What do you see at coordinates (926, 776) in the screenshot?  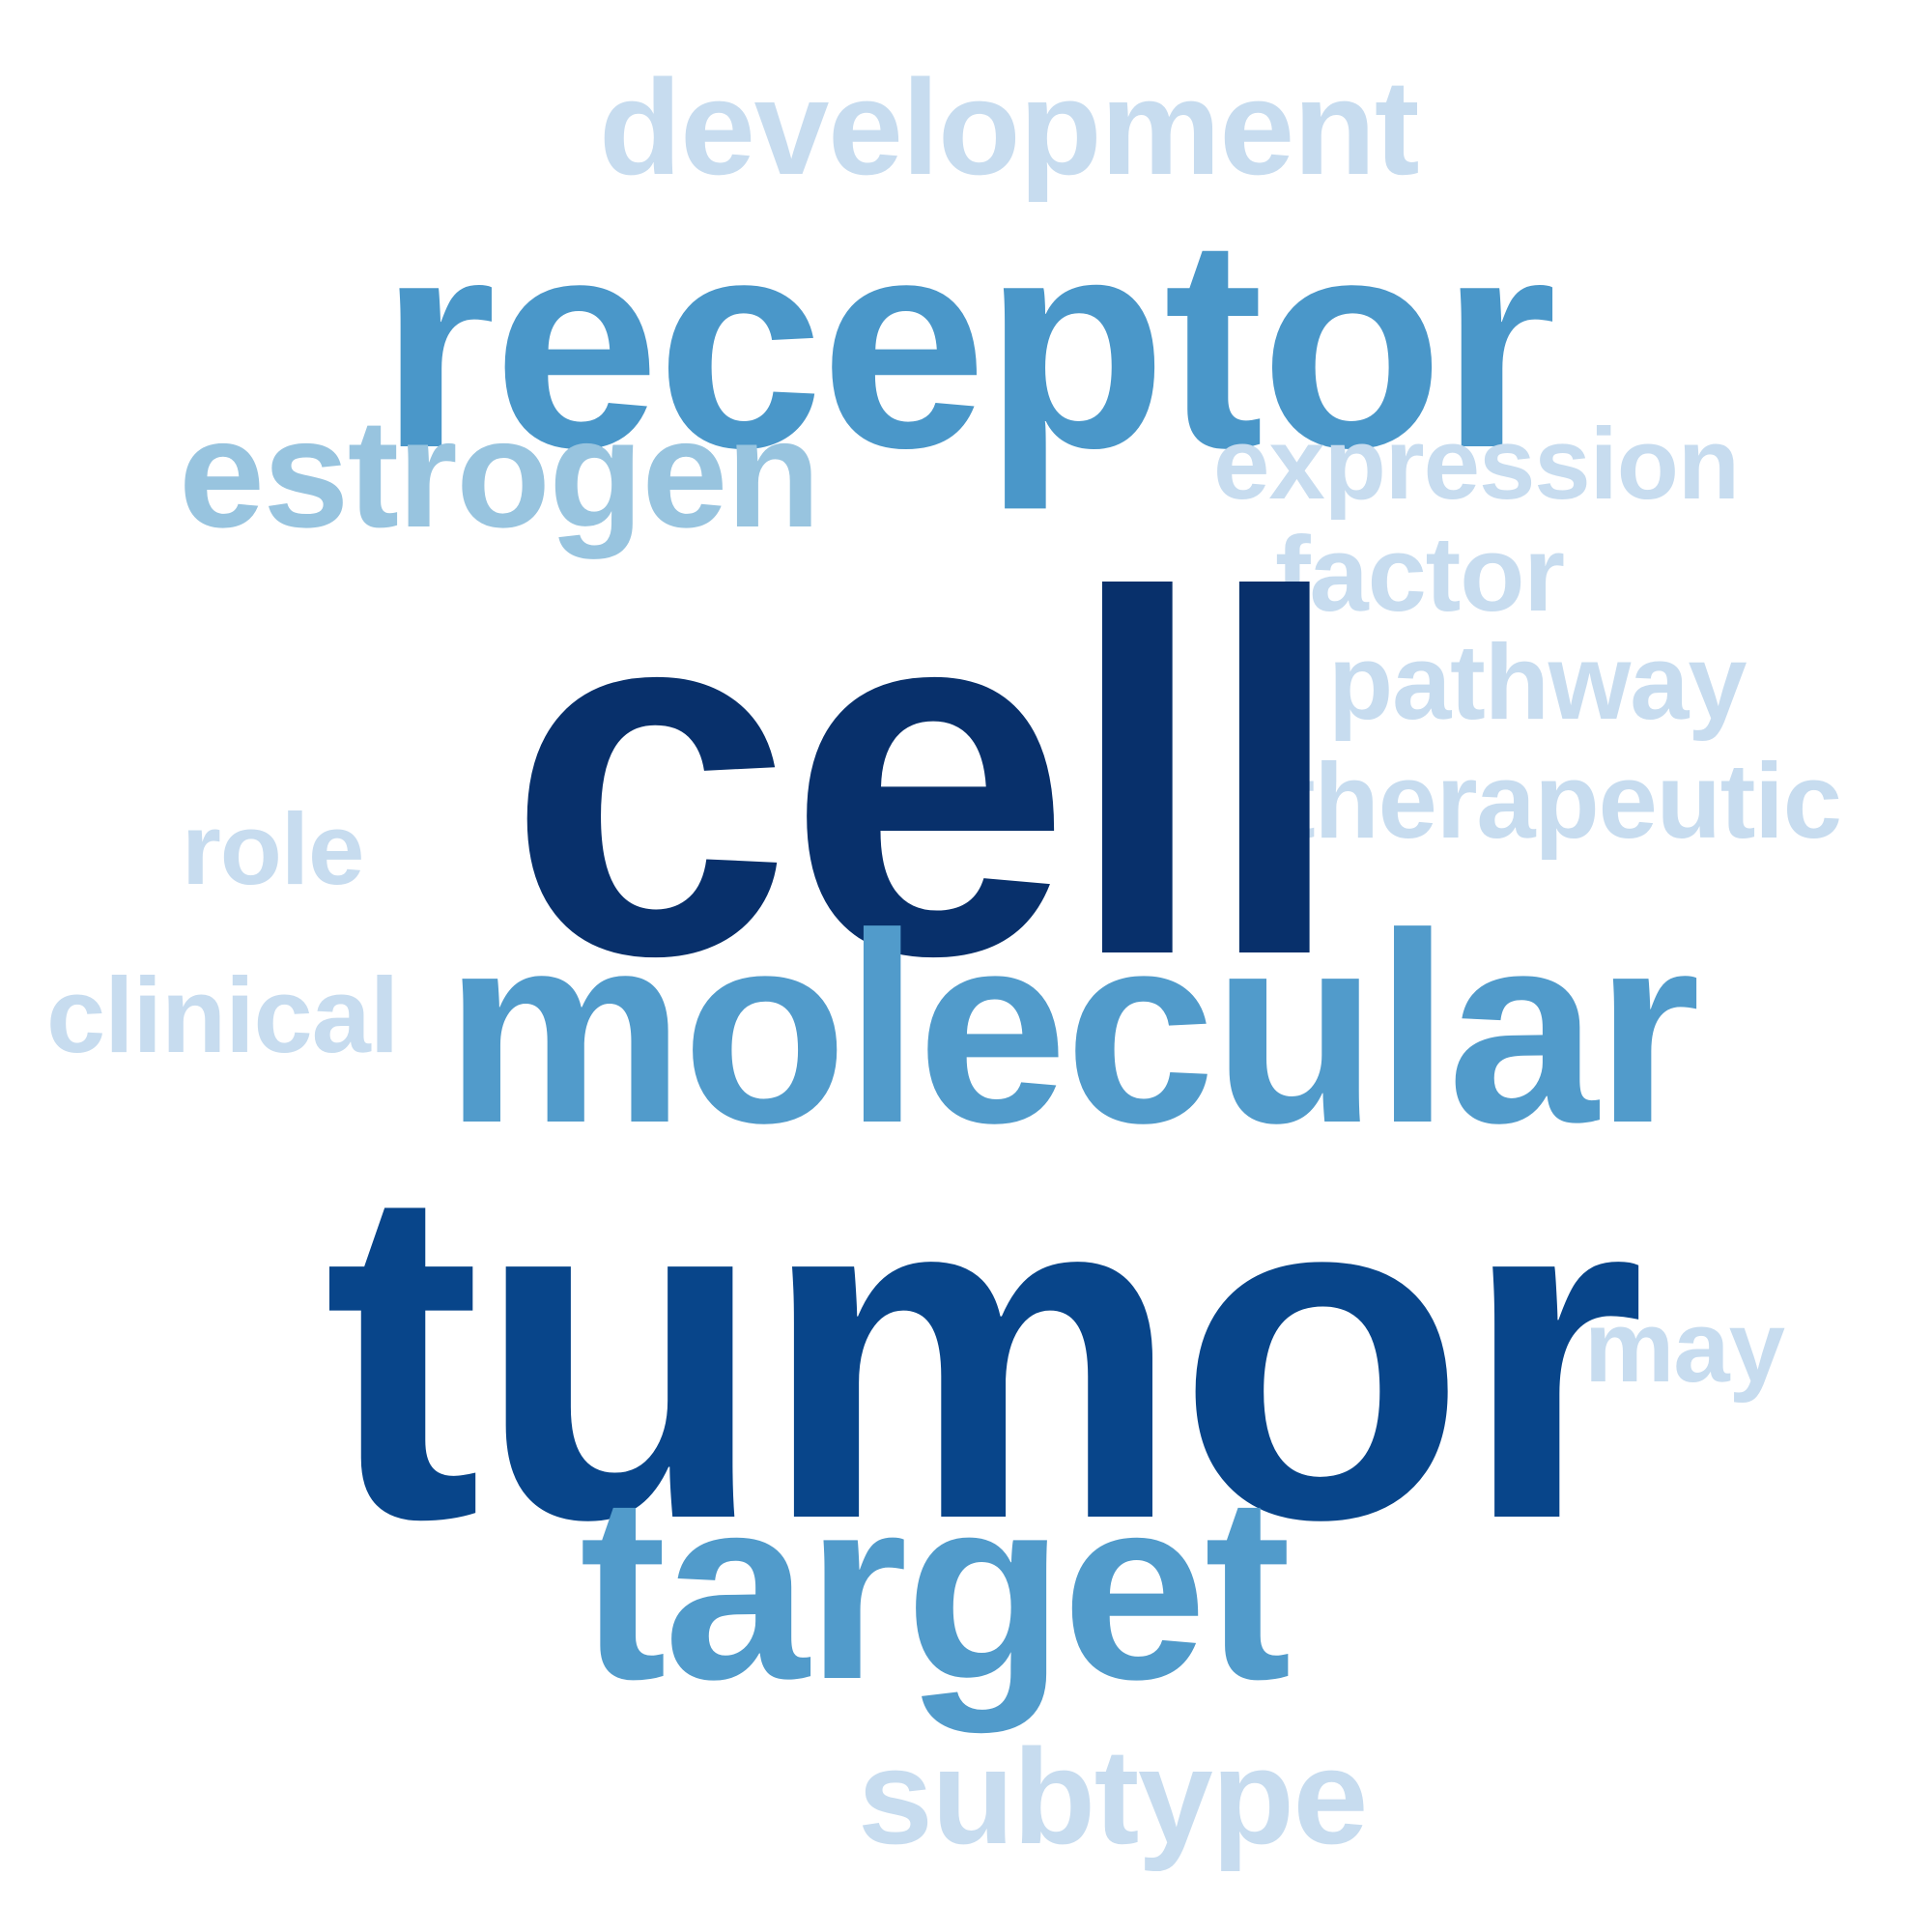 I see `word-cell: cell` at bounding box center [926, 776].